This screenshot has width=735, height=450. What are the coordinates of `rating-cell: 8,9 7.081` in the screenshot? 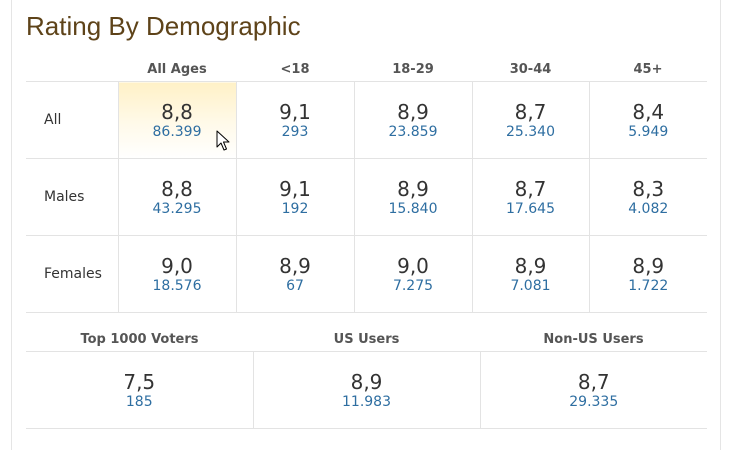 It's located at (530, 274).